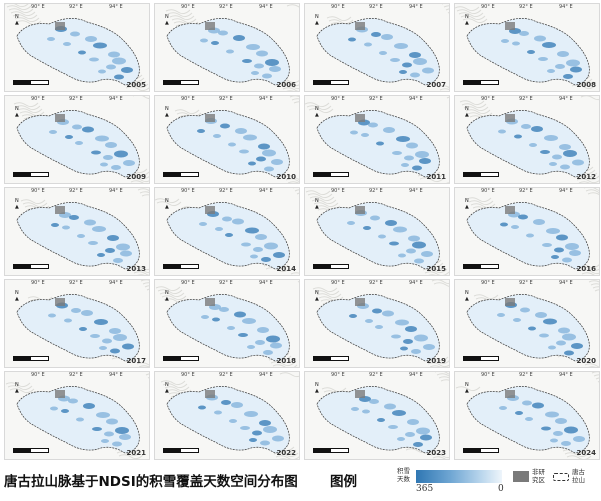 The image size is (601, 501). Describe the element at coordinates (521, 476) in the screenshot. I see `nodata-swatch` at that location.